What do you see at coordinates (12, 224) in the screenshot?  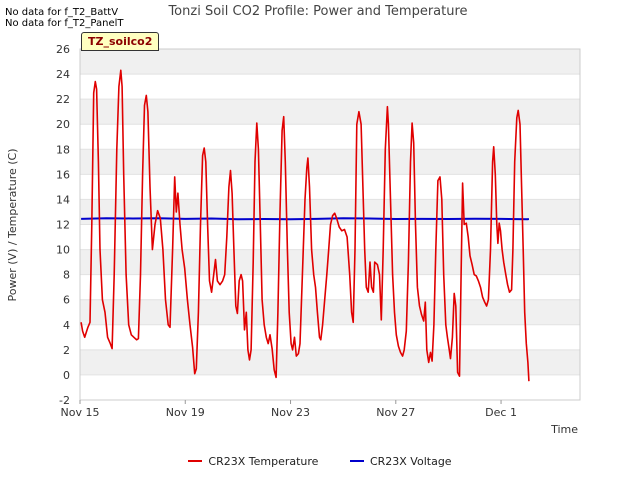 I see `y-axis-label: Power (V) / Temperature (C)` at bounding box center [12, 224].